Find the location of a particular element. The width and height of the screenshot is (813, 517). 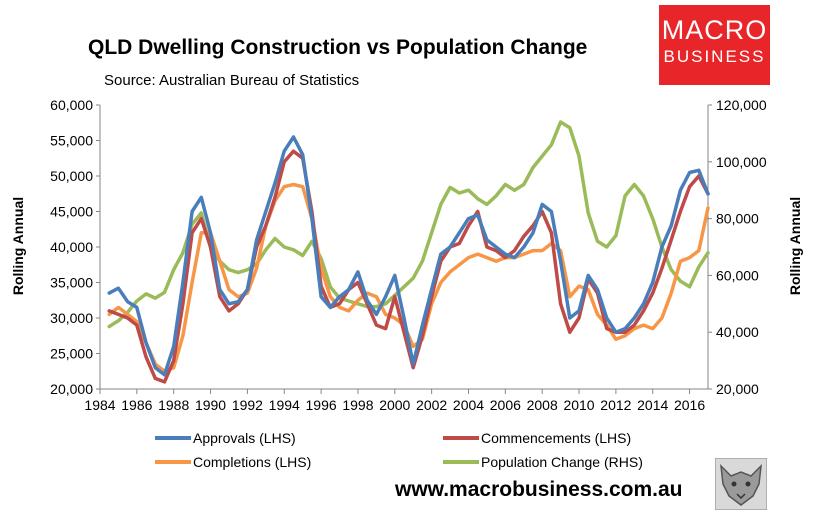

y2-tick-label: 80,000 is located at coordinates (737, 219).